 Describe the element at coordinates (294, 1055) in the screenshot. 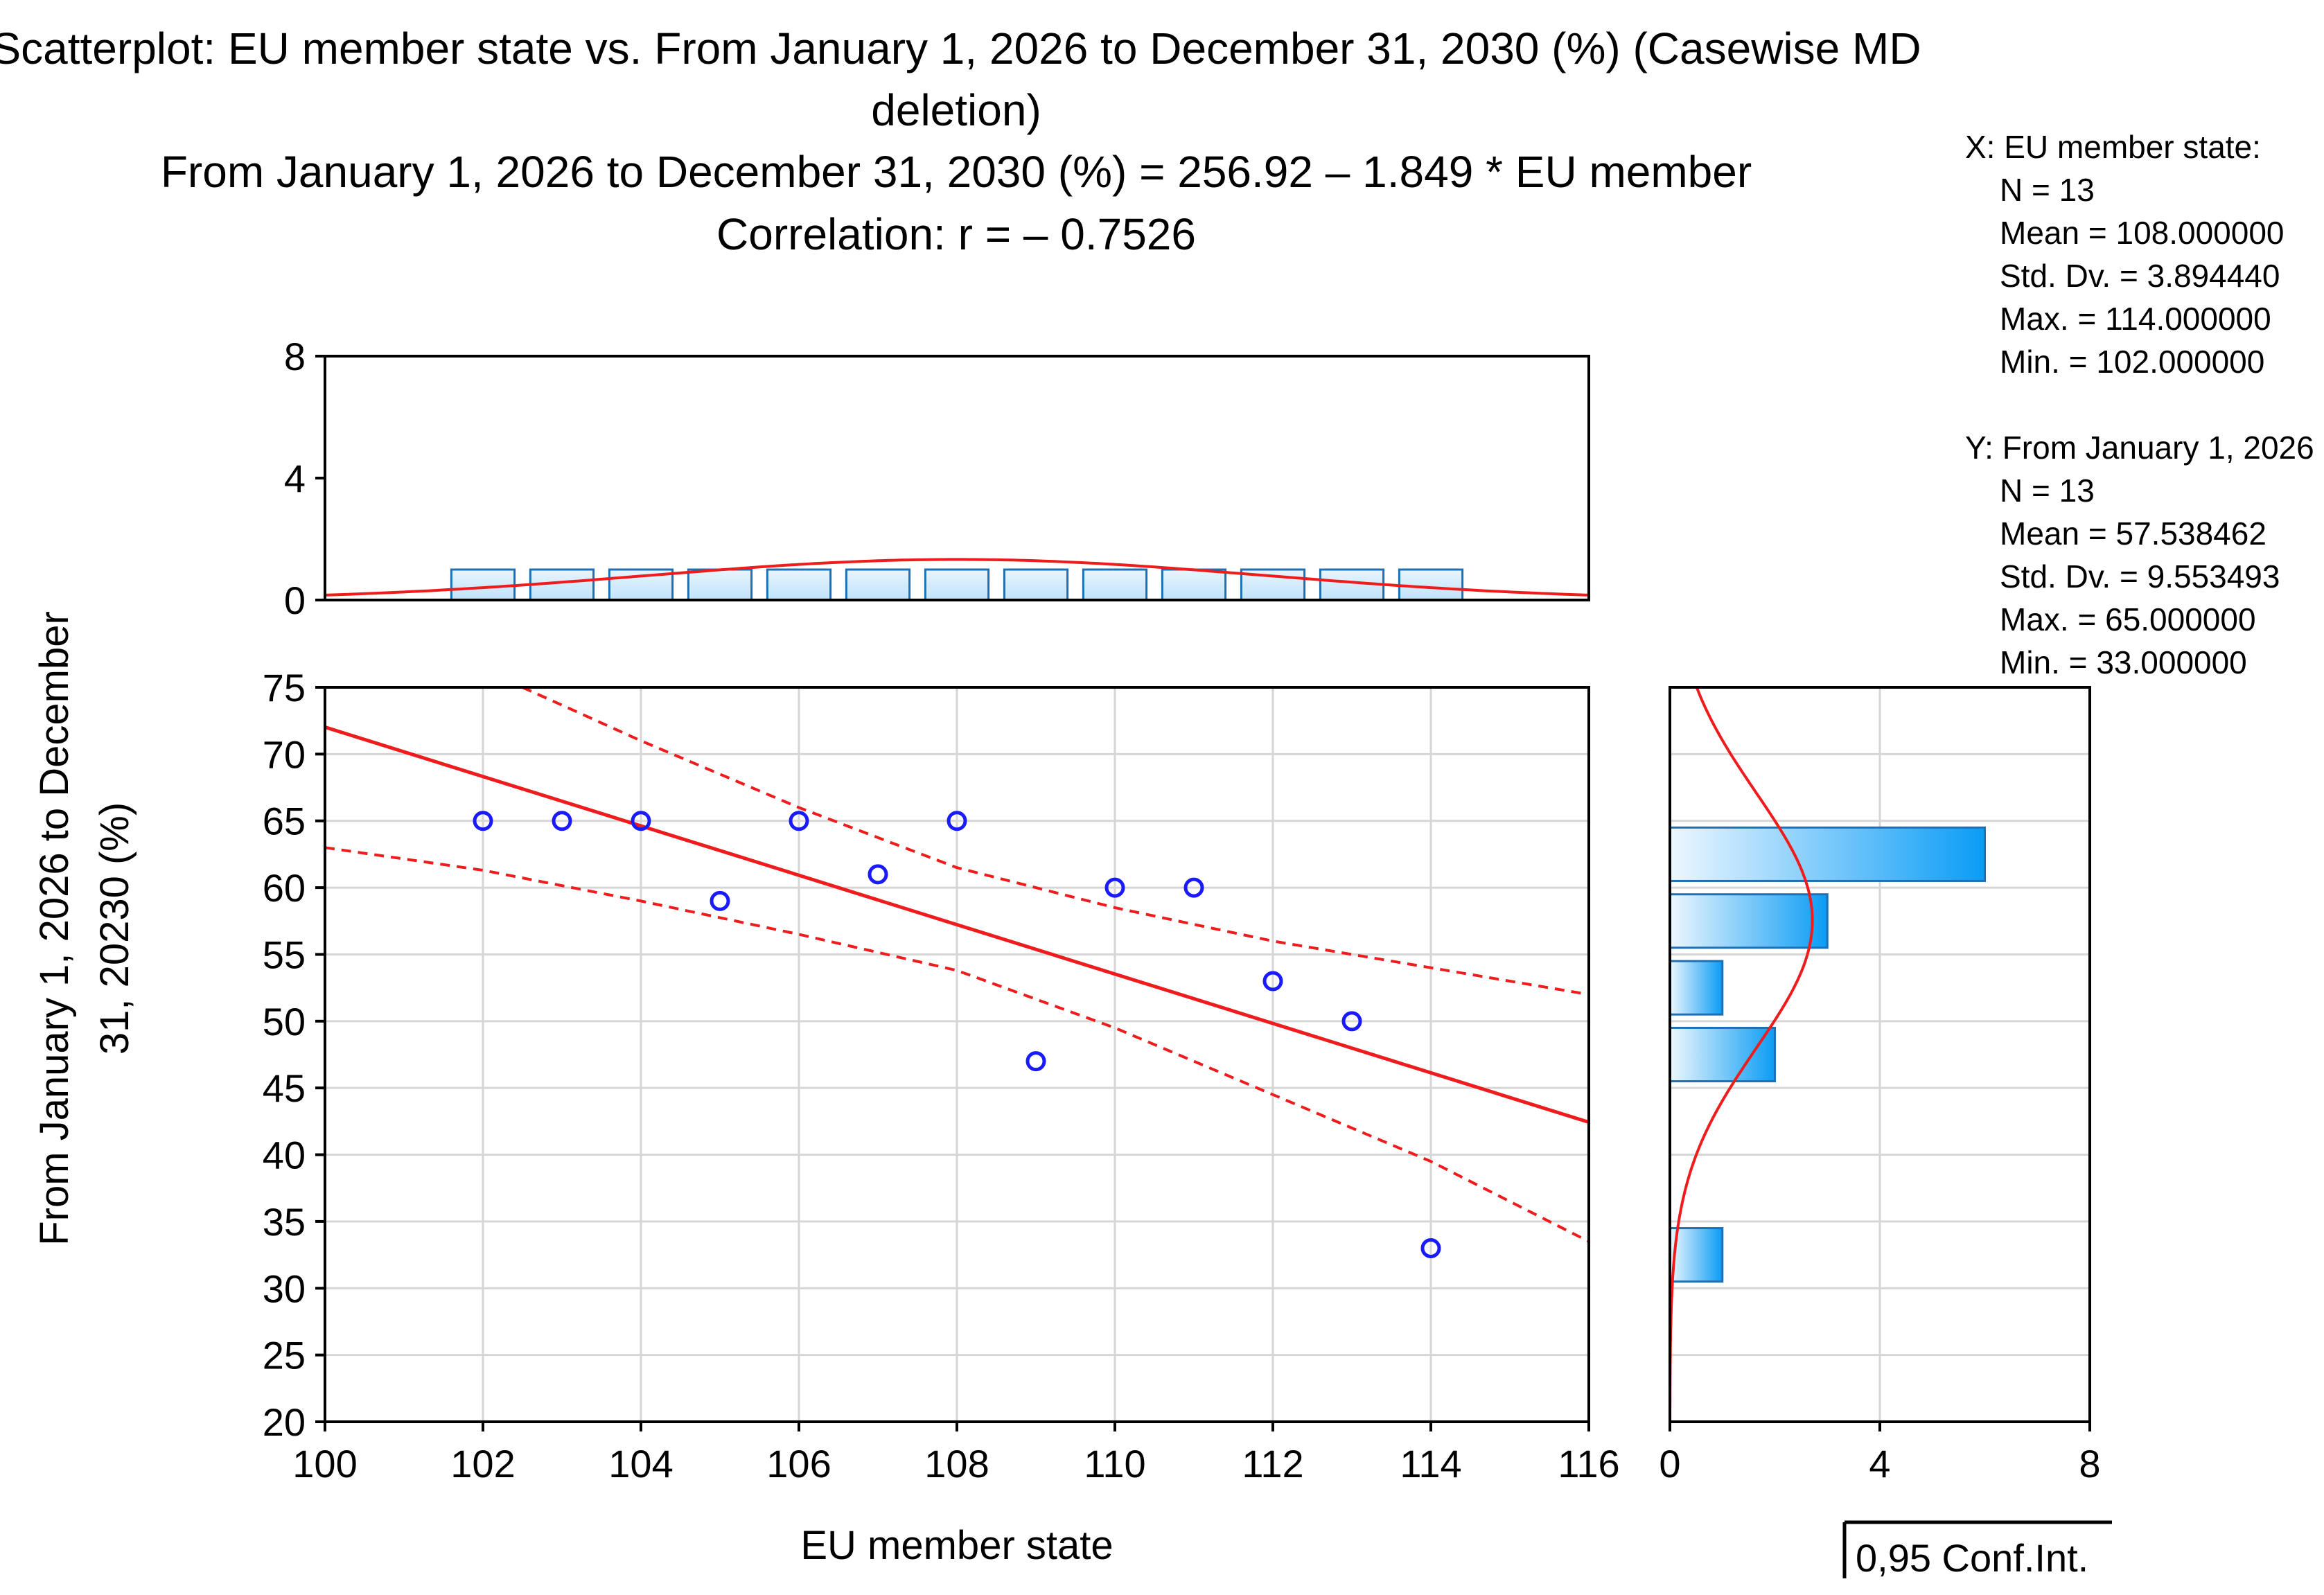

I see `y-axis-ticks: 20 25 30 35 40 45 50 55 60 65 70 75` at that location.